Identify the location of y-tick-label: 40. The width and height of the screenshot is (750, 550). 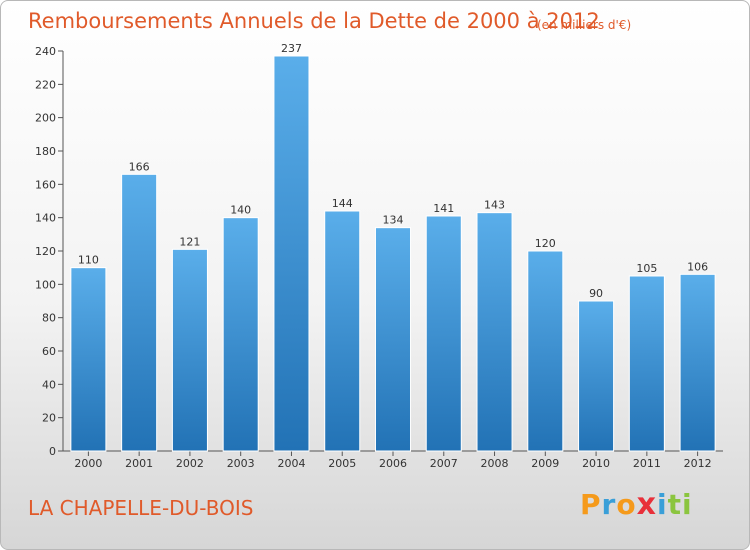
(49, 384).